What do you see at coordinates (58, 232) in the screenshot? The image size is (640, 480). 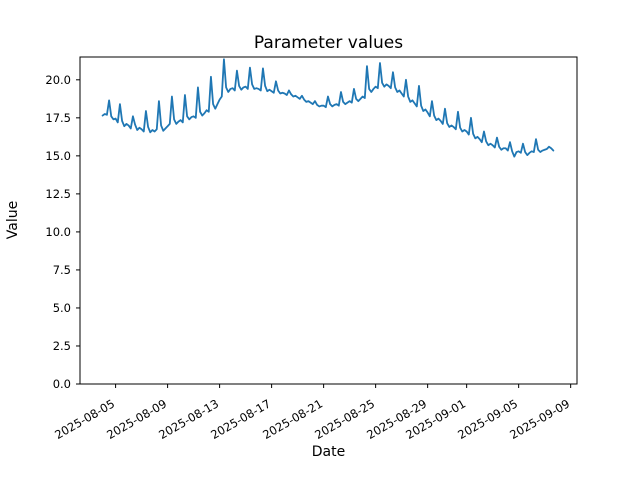 I see `y-tick-label: 10.0` at bounding box center [58, 232].